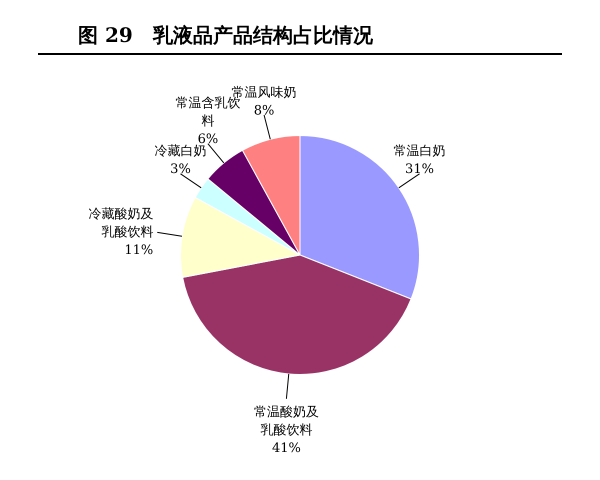  I want to click on data-label: 41%, so click(286, 448).